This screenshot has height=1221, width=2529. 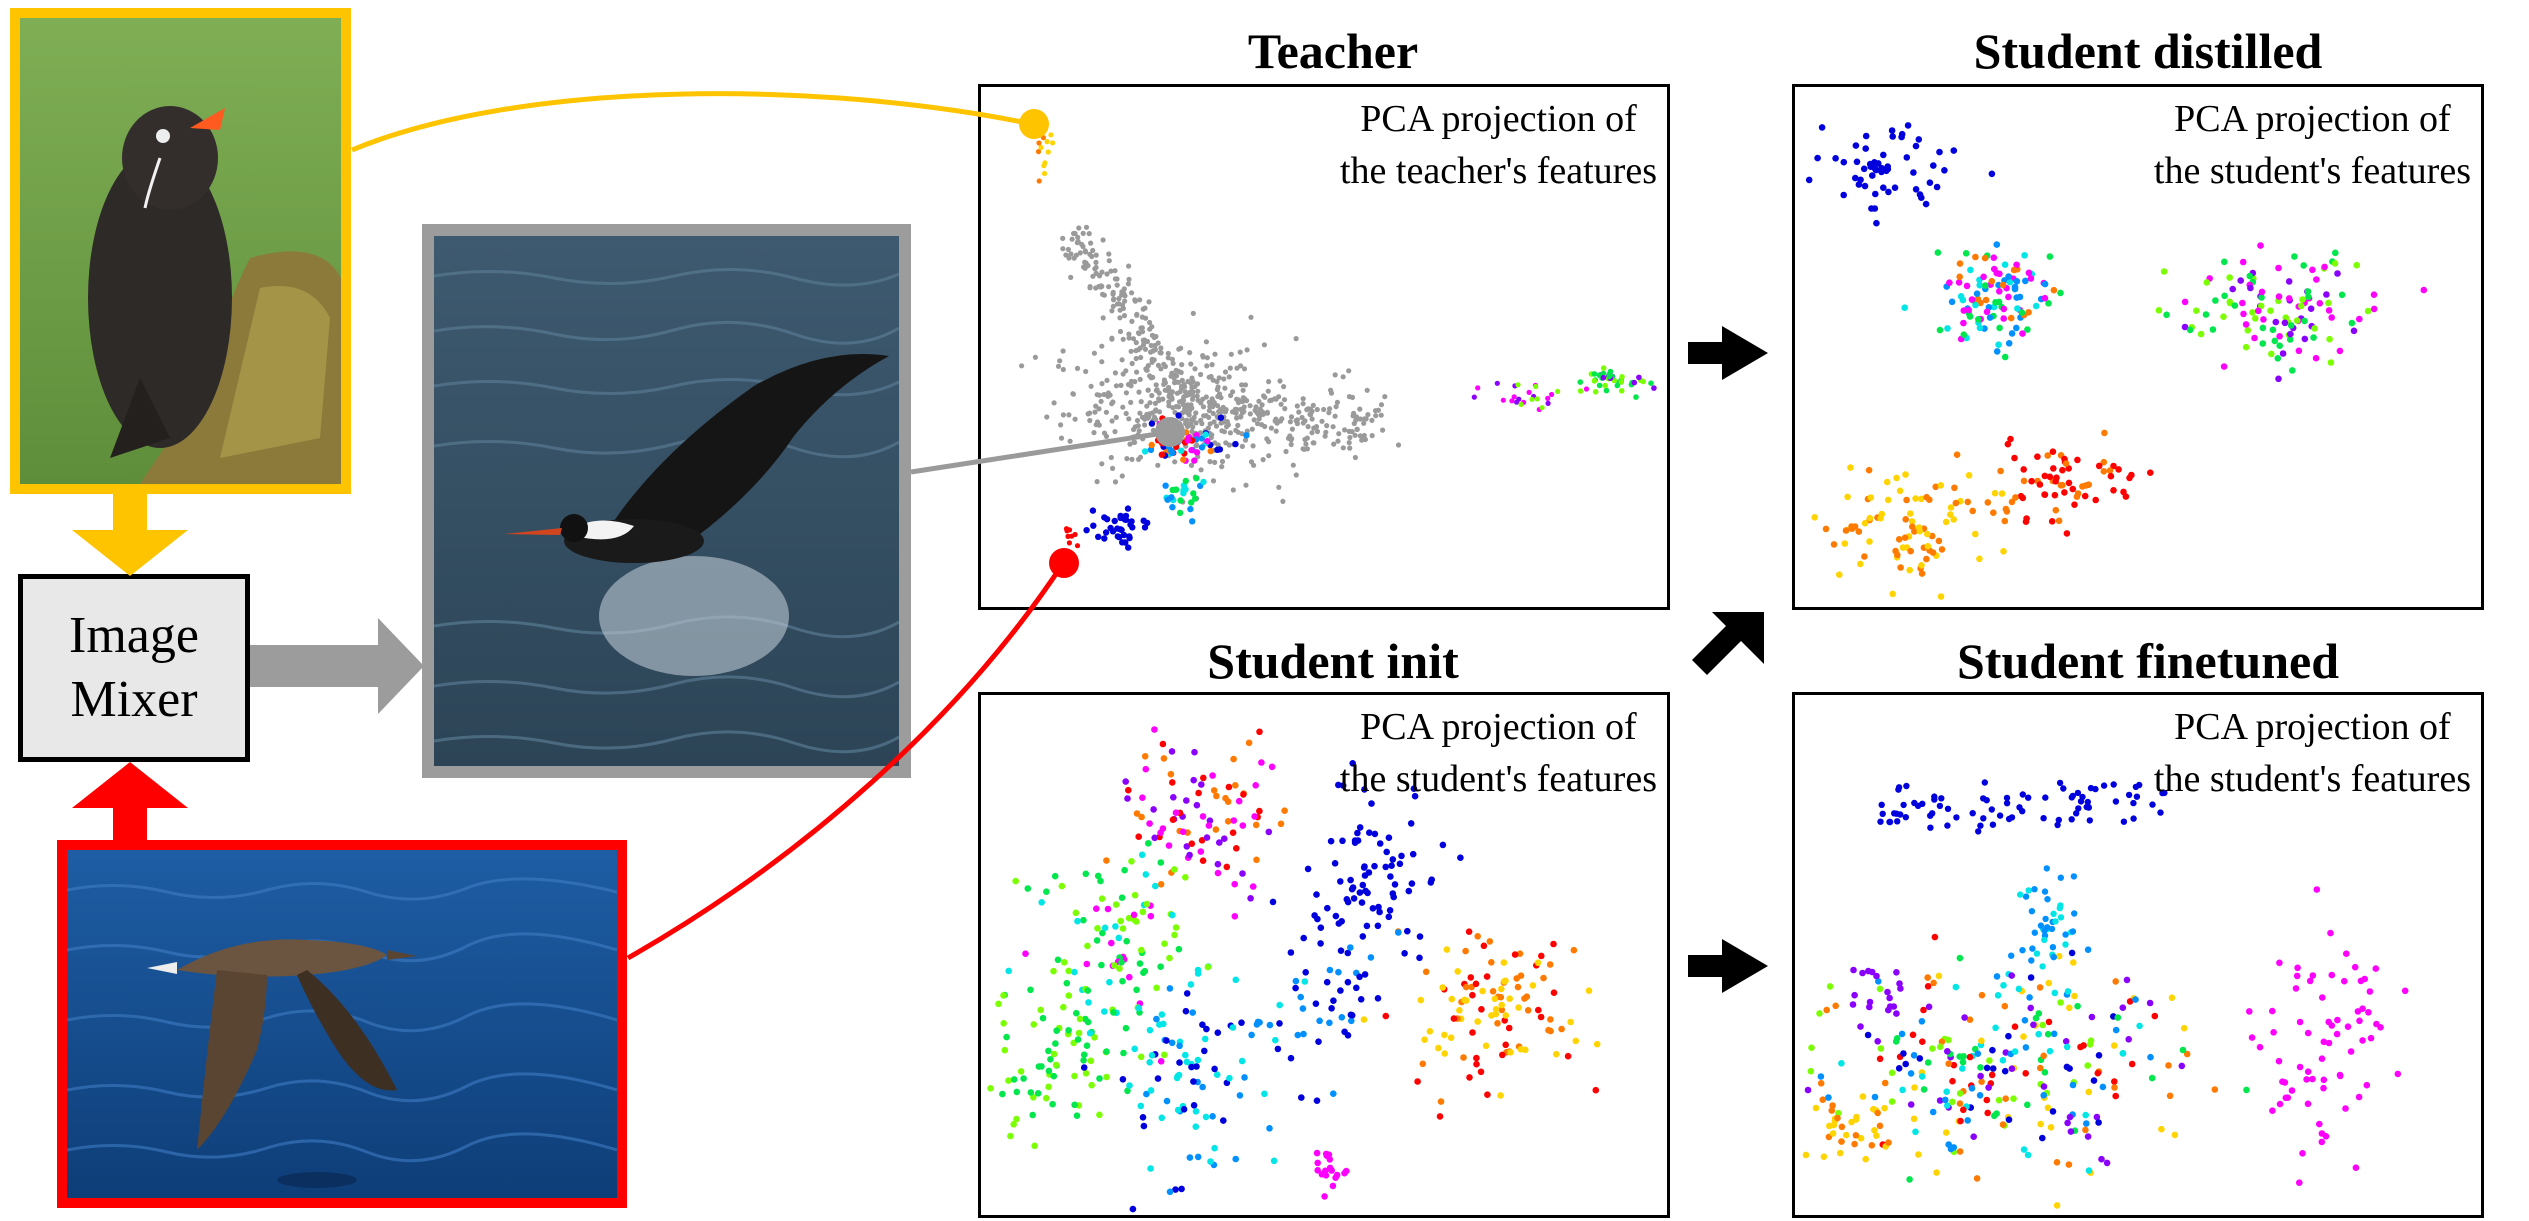 What do you see at coordinates (1728, 966) in the screenshot?
I see `arrow-init-to-finetuned` at bounding box center [1728, 966].